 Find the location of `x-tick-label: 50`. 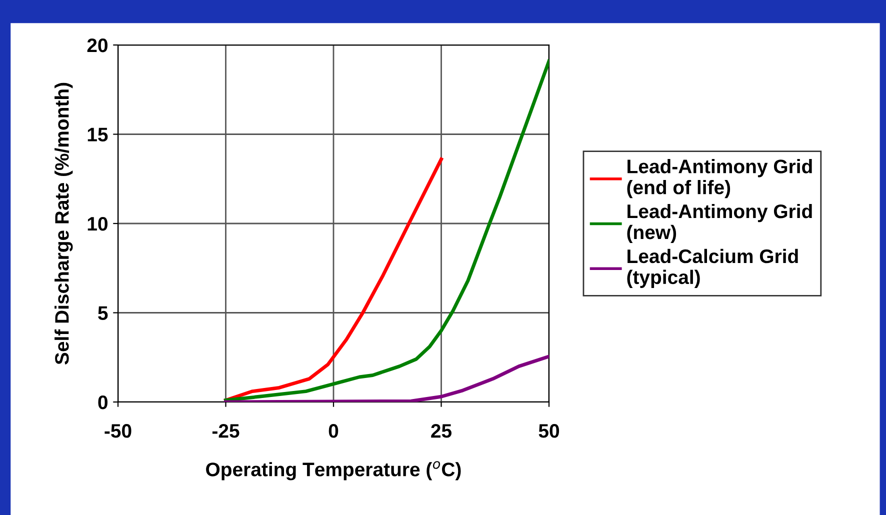

x-tick-label: 50 is located at coordinates (549, 431).